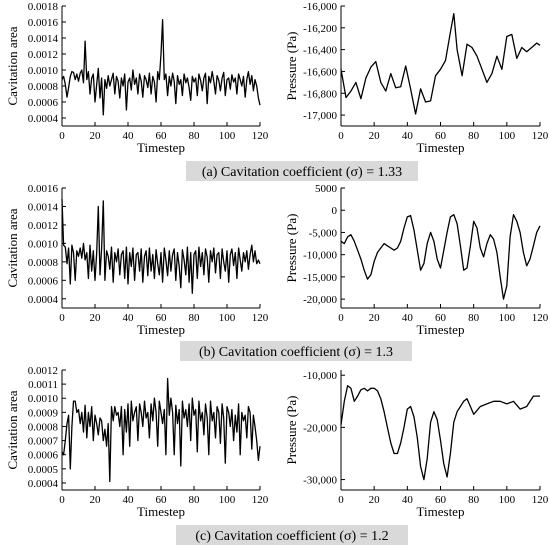 This screenshot has height=549, width=550. What do you see at coordinates (162, 500) in the screenshot?
I see `c-left-x-tick-label: 60` at bounding box center [162, 500].